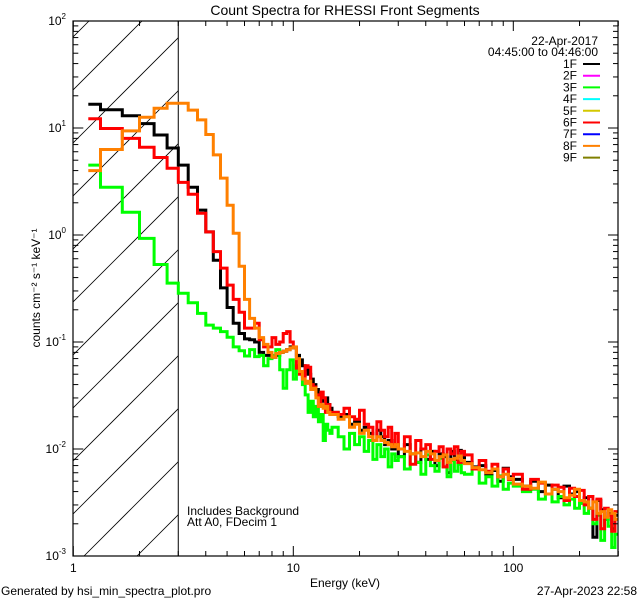  Describe the element at coordinates (345, 583) in the screenshot. I see `x-axis-label: Energy (keV)` at that location.